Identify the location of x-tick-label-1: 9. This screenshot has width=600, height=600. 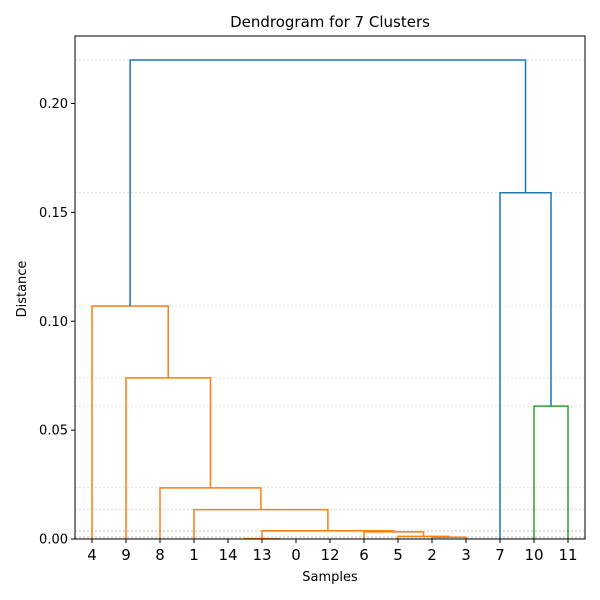
(126, 555).